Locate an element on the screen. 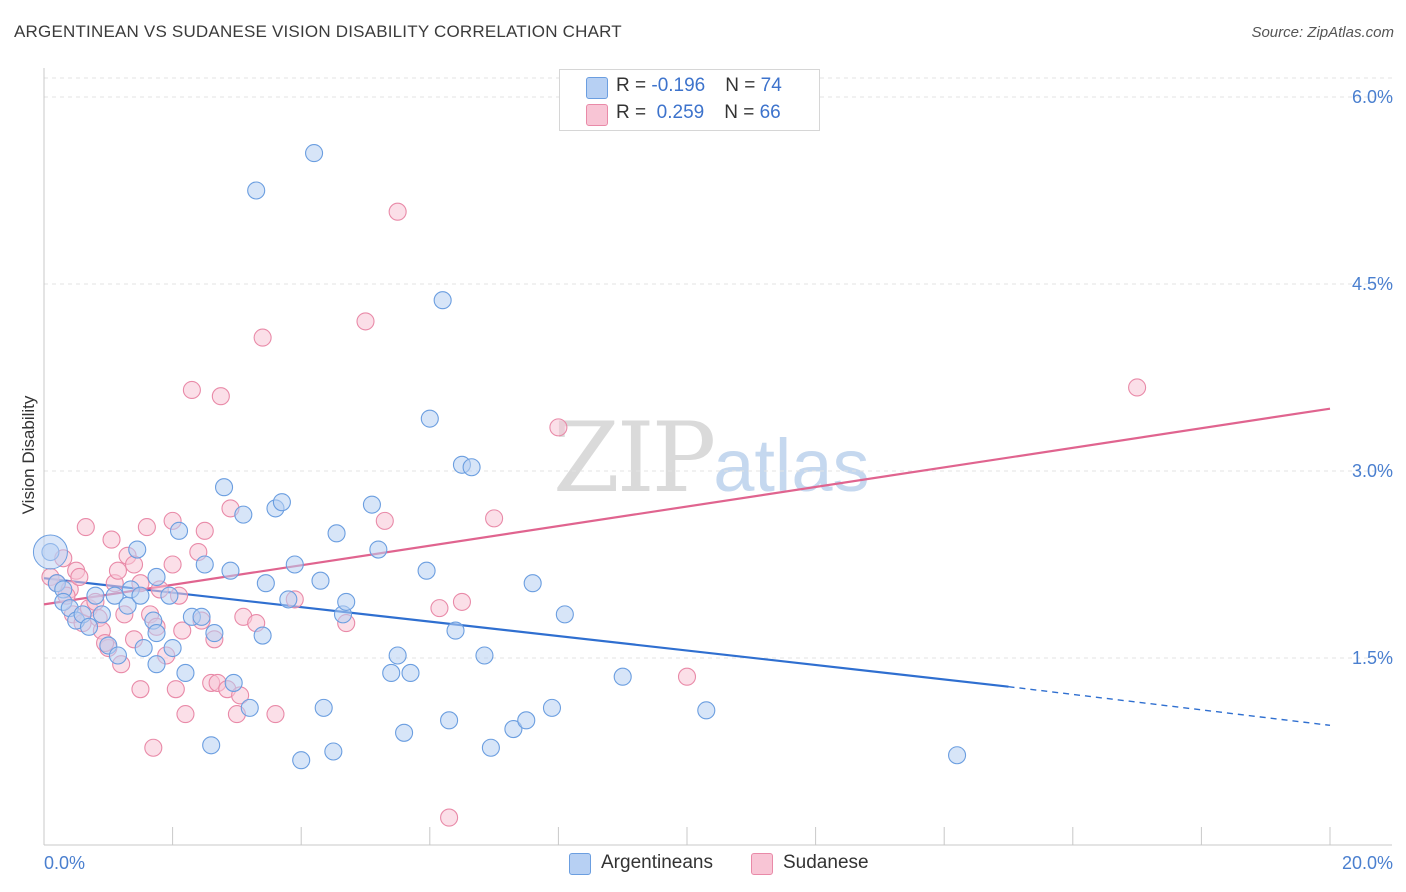  watermark-atlas: atlas is located at coordinates (791, 465).